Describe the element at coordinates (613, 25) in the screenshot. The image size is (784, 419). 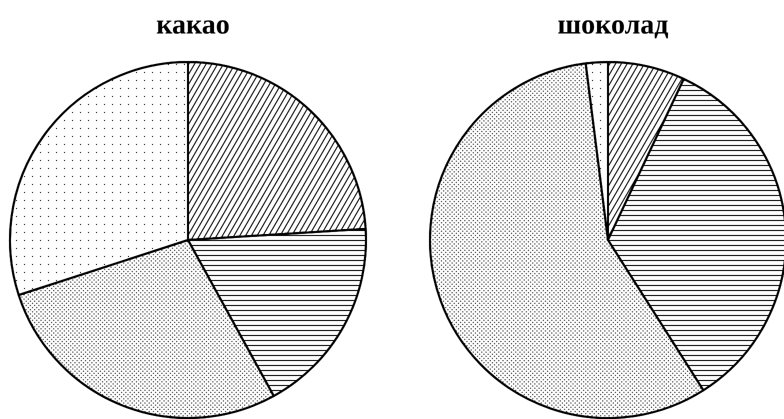
I see `chart-title: шоколад` at that location.